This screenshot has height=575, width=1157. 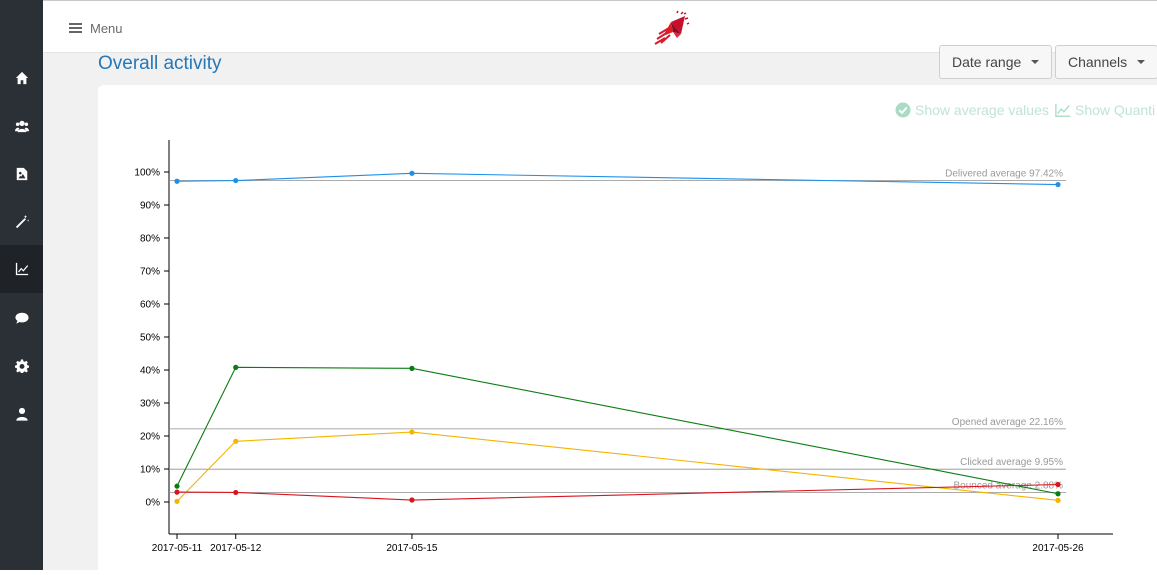 What do you see at coordinates (671, 30) in the screenshot?
I see `rocket-envelope-logo` at bounding box center [671, 30].